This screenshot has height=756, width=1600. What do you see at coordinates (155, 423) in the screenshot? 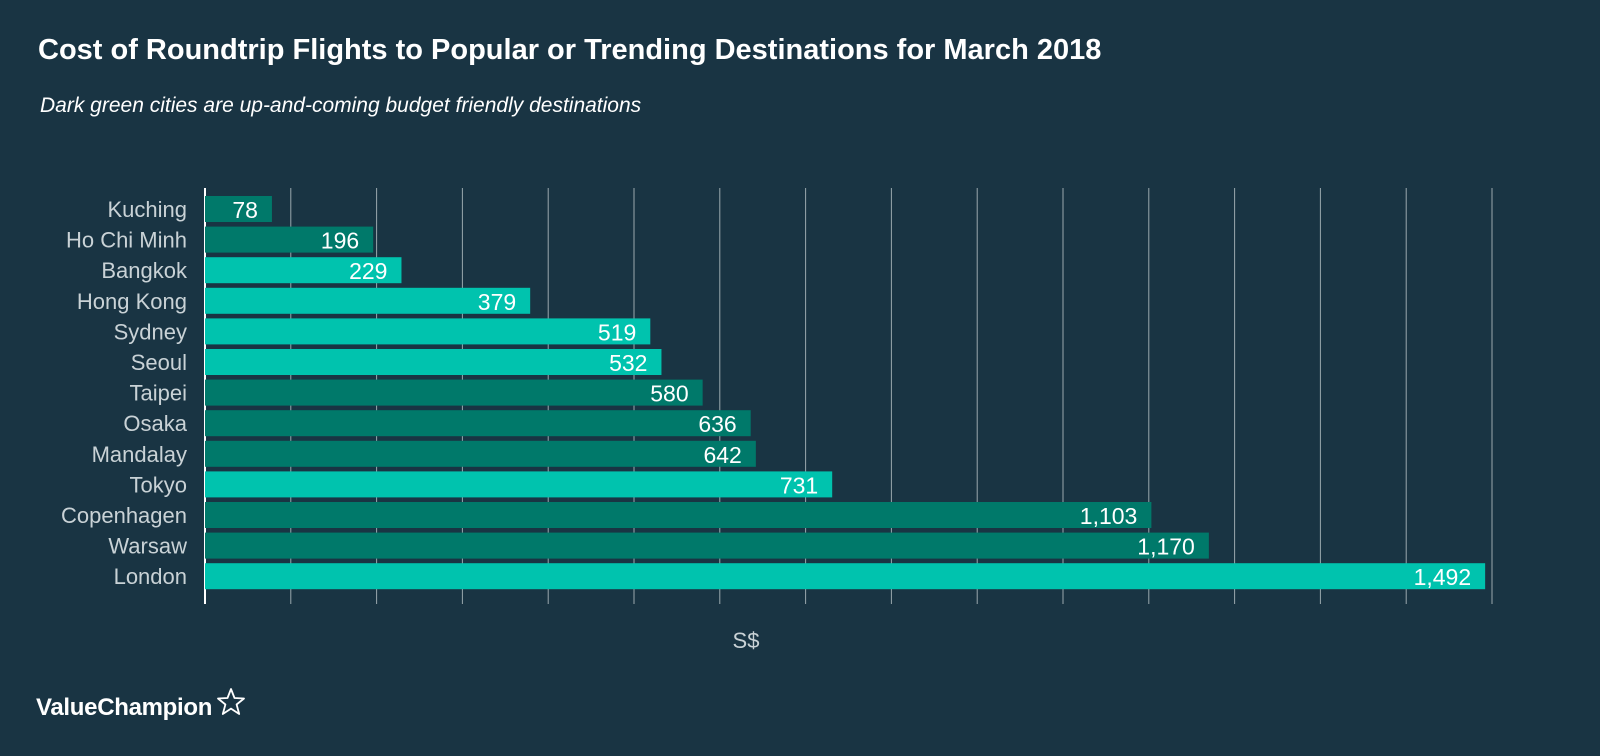
I see `category-label: Osaka` at bounding box center [155, 423].